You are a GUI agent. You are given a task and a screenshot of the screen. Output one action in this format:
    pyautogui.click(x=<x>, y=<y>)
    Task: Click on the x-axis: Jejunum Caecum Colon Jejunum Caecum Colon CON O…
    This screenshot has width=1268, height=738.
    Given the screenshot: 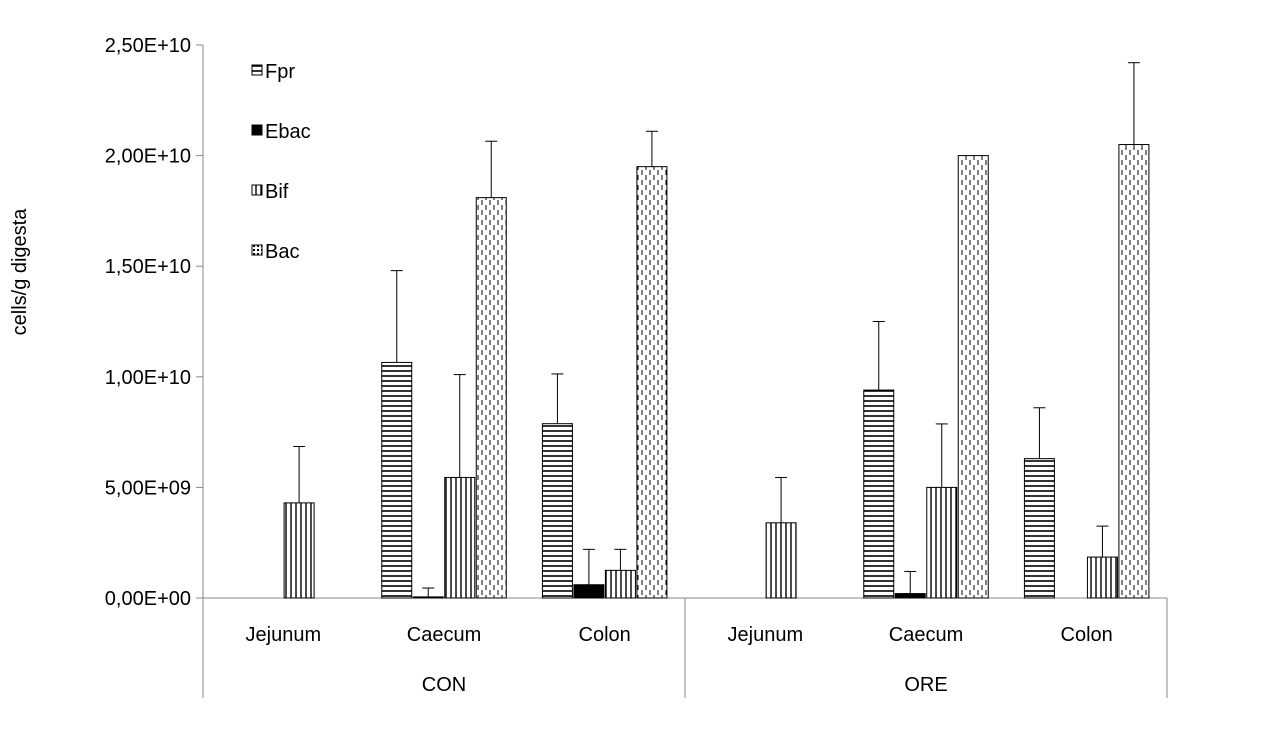 What is the action you would take?
    pyautogui.click(x=685, y=647)
    